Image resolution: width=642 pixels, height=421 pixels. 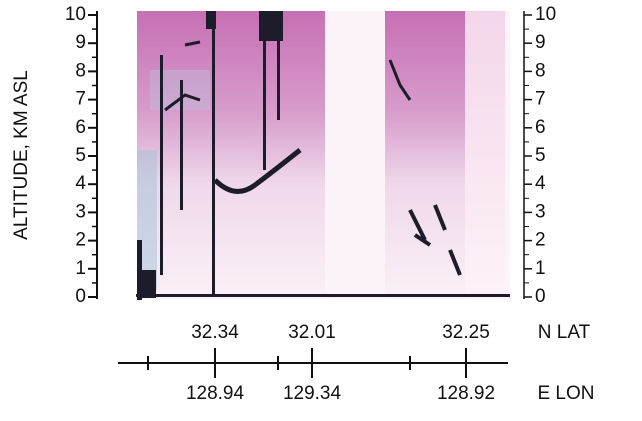 I want to click on lat-label: N LAT, so click(x=564, y=332).